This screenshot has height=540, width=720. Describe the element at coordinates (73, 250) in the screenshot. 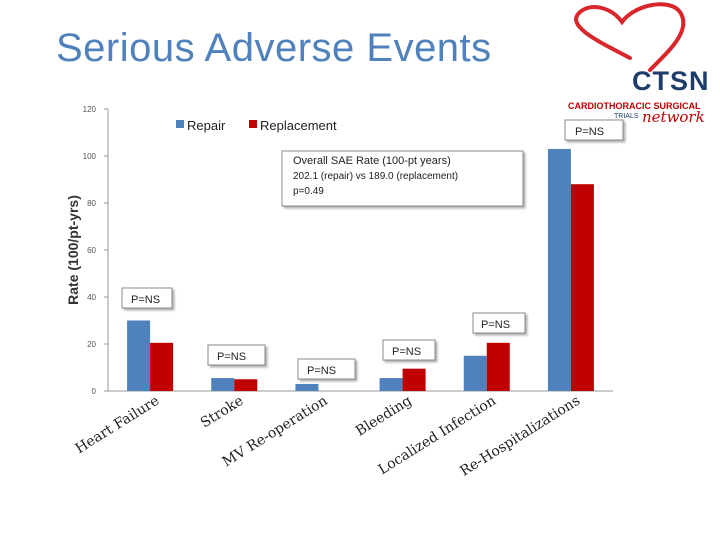

I see `y-axis-label: Rate (100/pt-yrs)` at that location.